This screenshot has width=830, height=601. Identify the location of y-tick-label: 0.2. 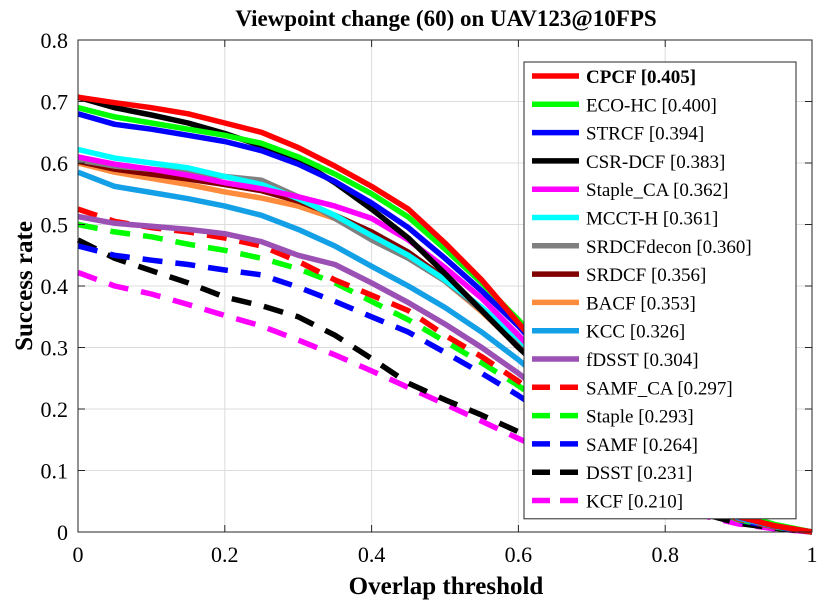
(55, 409).